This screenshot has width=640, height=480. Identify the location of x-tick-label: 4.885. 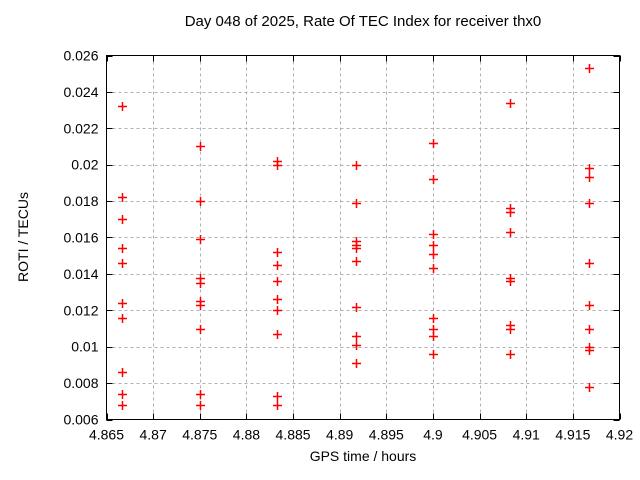
(293, 435).